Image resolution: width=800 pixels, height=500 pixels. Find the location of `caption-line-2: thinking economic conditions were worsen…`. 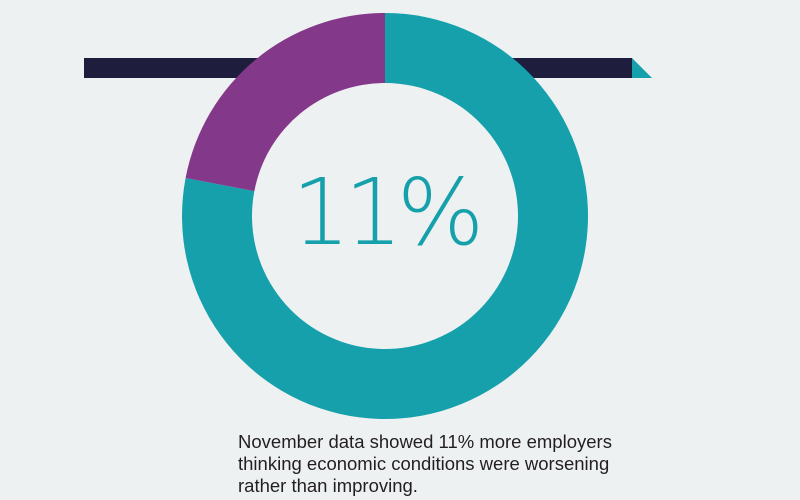

caption-line-2: thinking economic conditions were worsen… is located at coordinates (424, 463).